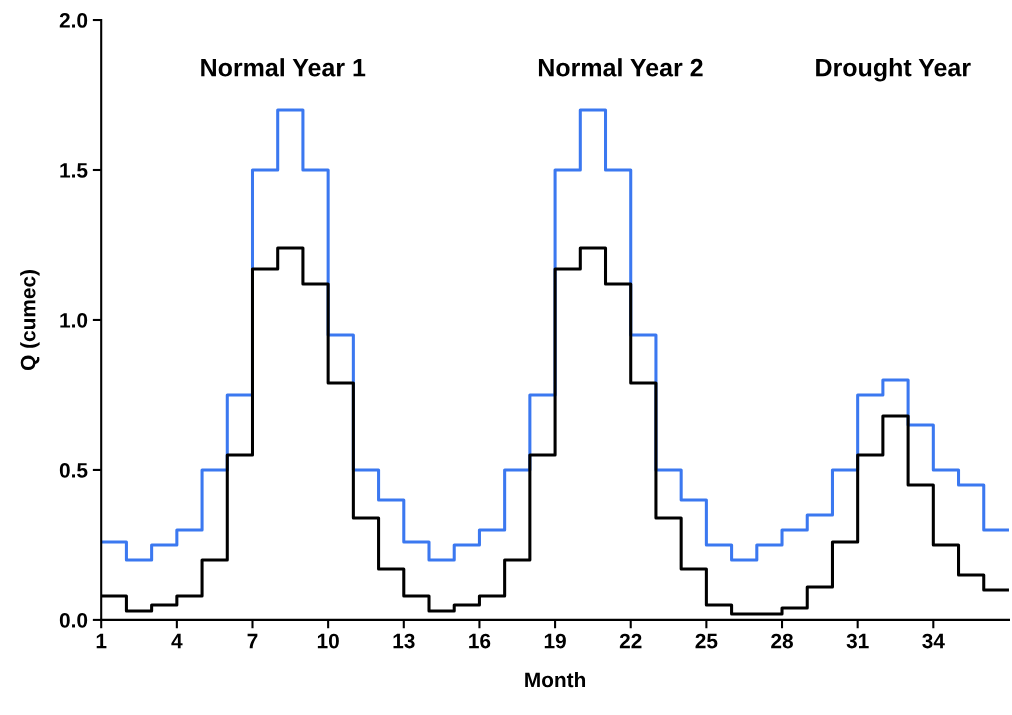 The width and height of the screenshot is (1012, 715). Describe the element at coordinates (555, 641) in the screenshot. I see `x-tick-label: 19` at that location.